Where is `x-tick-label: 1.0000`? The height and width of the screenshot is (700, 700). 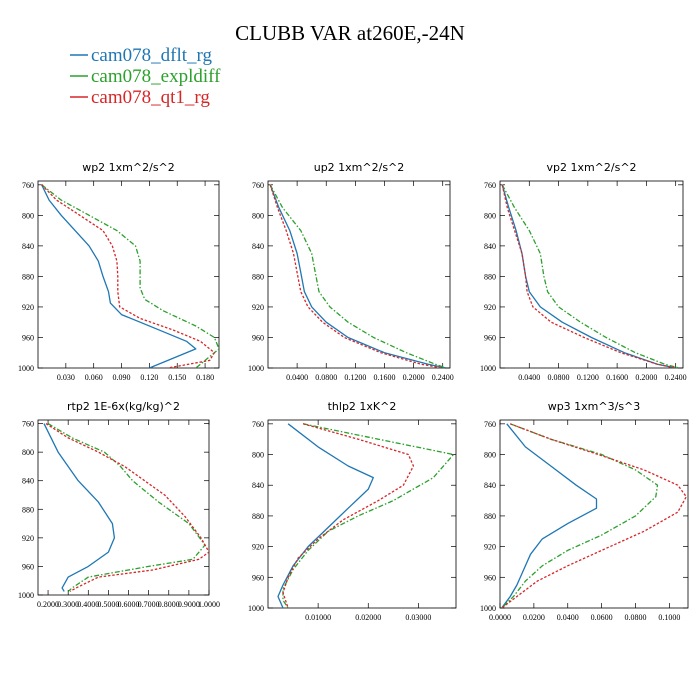 x-tick-label: 1.0000 is located at coordinates (209, 604).